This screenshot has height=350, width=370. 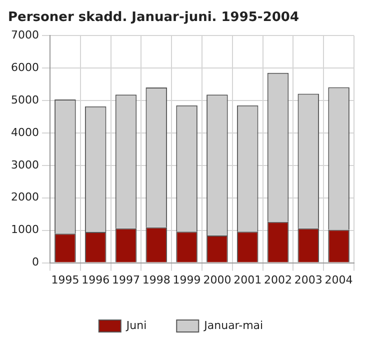 What do you see at coordinates (233, 325) in the screenshot?
I see `legend-label: Januar-mai` at bounding box center [233, 325].